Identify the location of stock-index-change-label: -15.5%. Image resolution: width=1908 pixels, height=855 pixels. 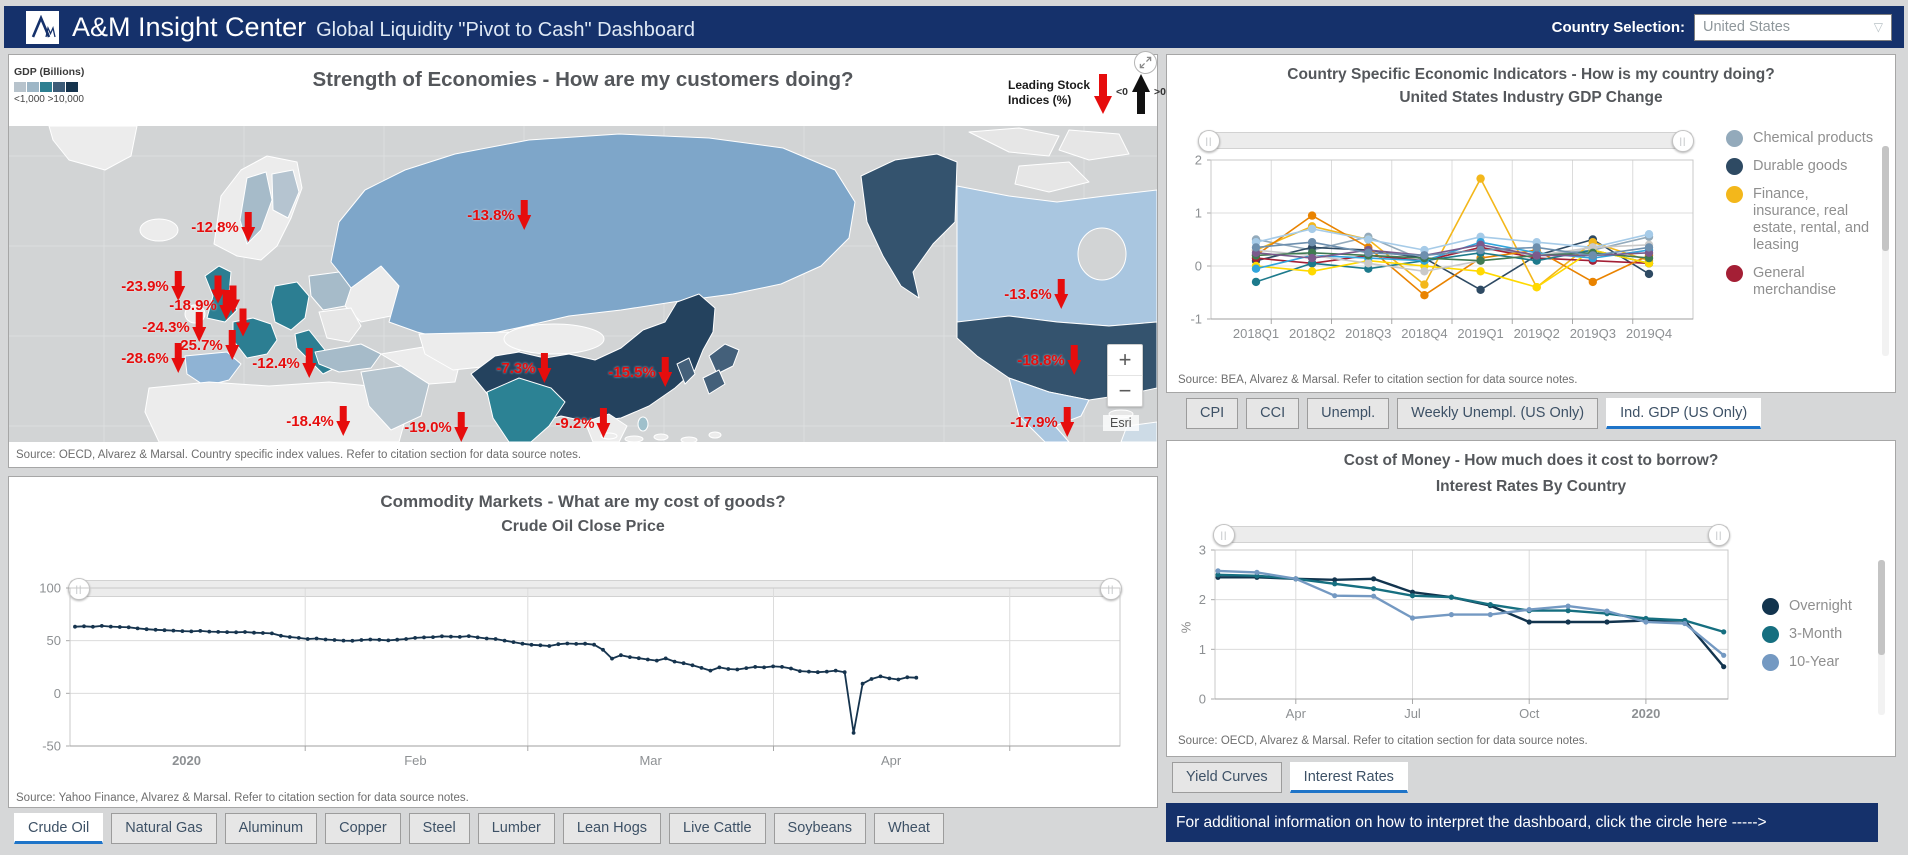
(640, 372).